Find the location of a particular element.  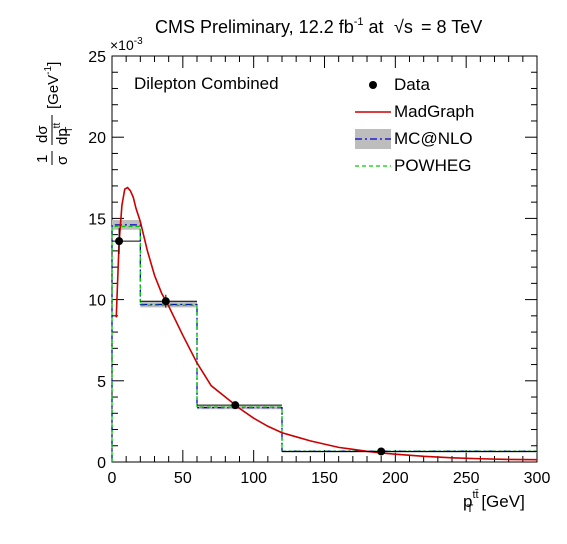

y-label-sigma: σ is located at coordinates (62, 160).